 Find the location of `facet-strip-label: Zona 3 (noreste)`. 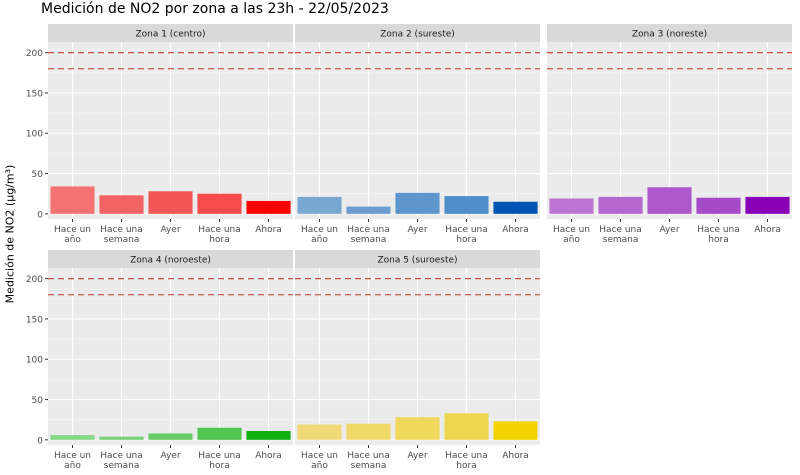

facet-strip-label: Zona 3 (noreste) is located at coordinates (669, 35).